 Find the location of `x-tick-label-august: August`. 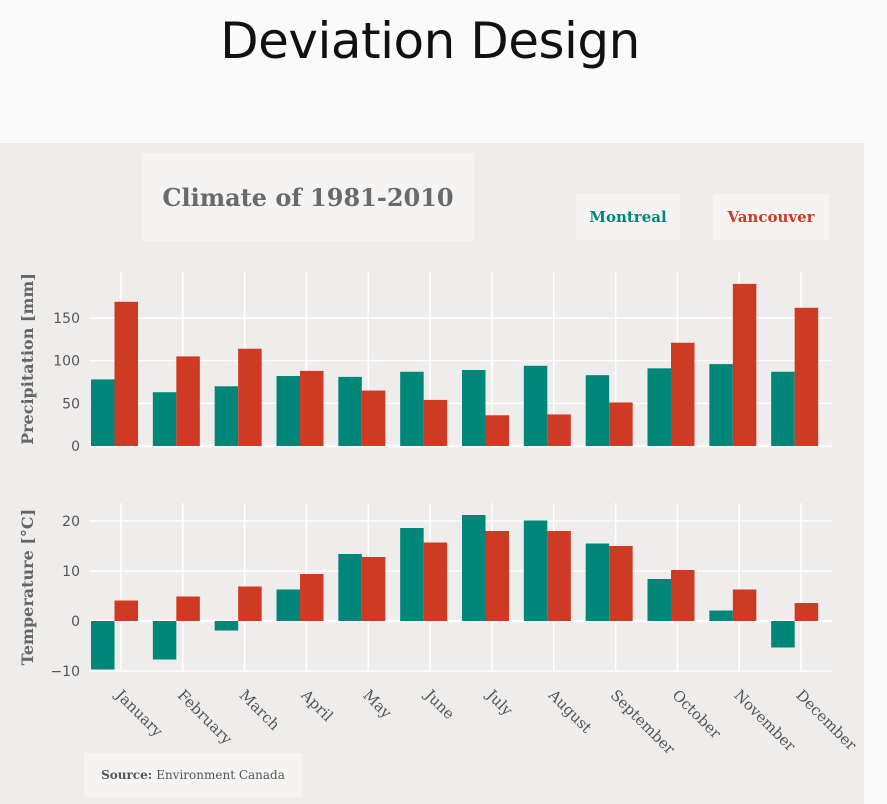

x-tick-label-august: August is located at coordinates (569, 710).